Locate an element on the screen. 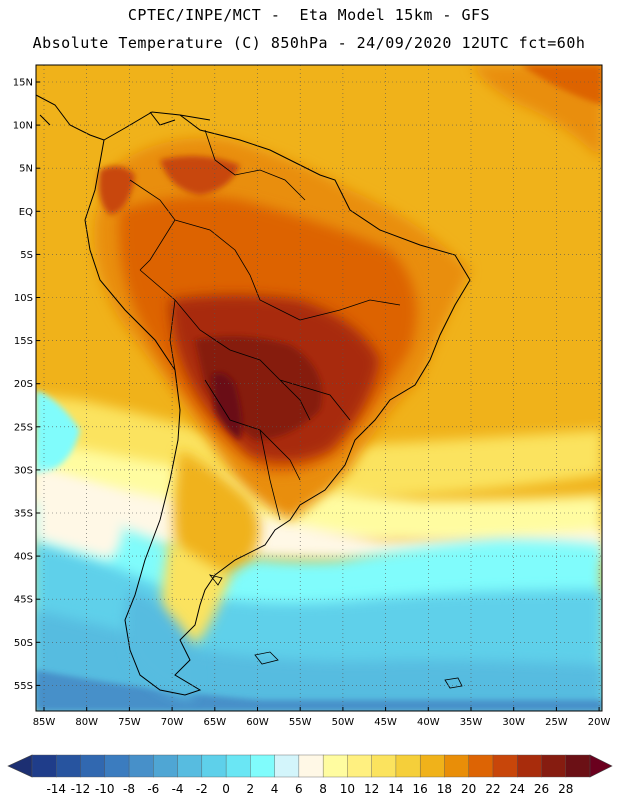  colorbar-label: 28 is located at coordinates (565, 789).